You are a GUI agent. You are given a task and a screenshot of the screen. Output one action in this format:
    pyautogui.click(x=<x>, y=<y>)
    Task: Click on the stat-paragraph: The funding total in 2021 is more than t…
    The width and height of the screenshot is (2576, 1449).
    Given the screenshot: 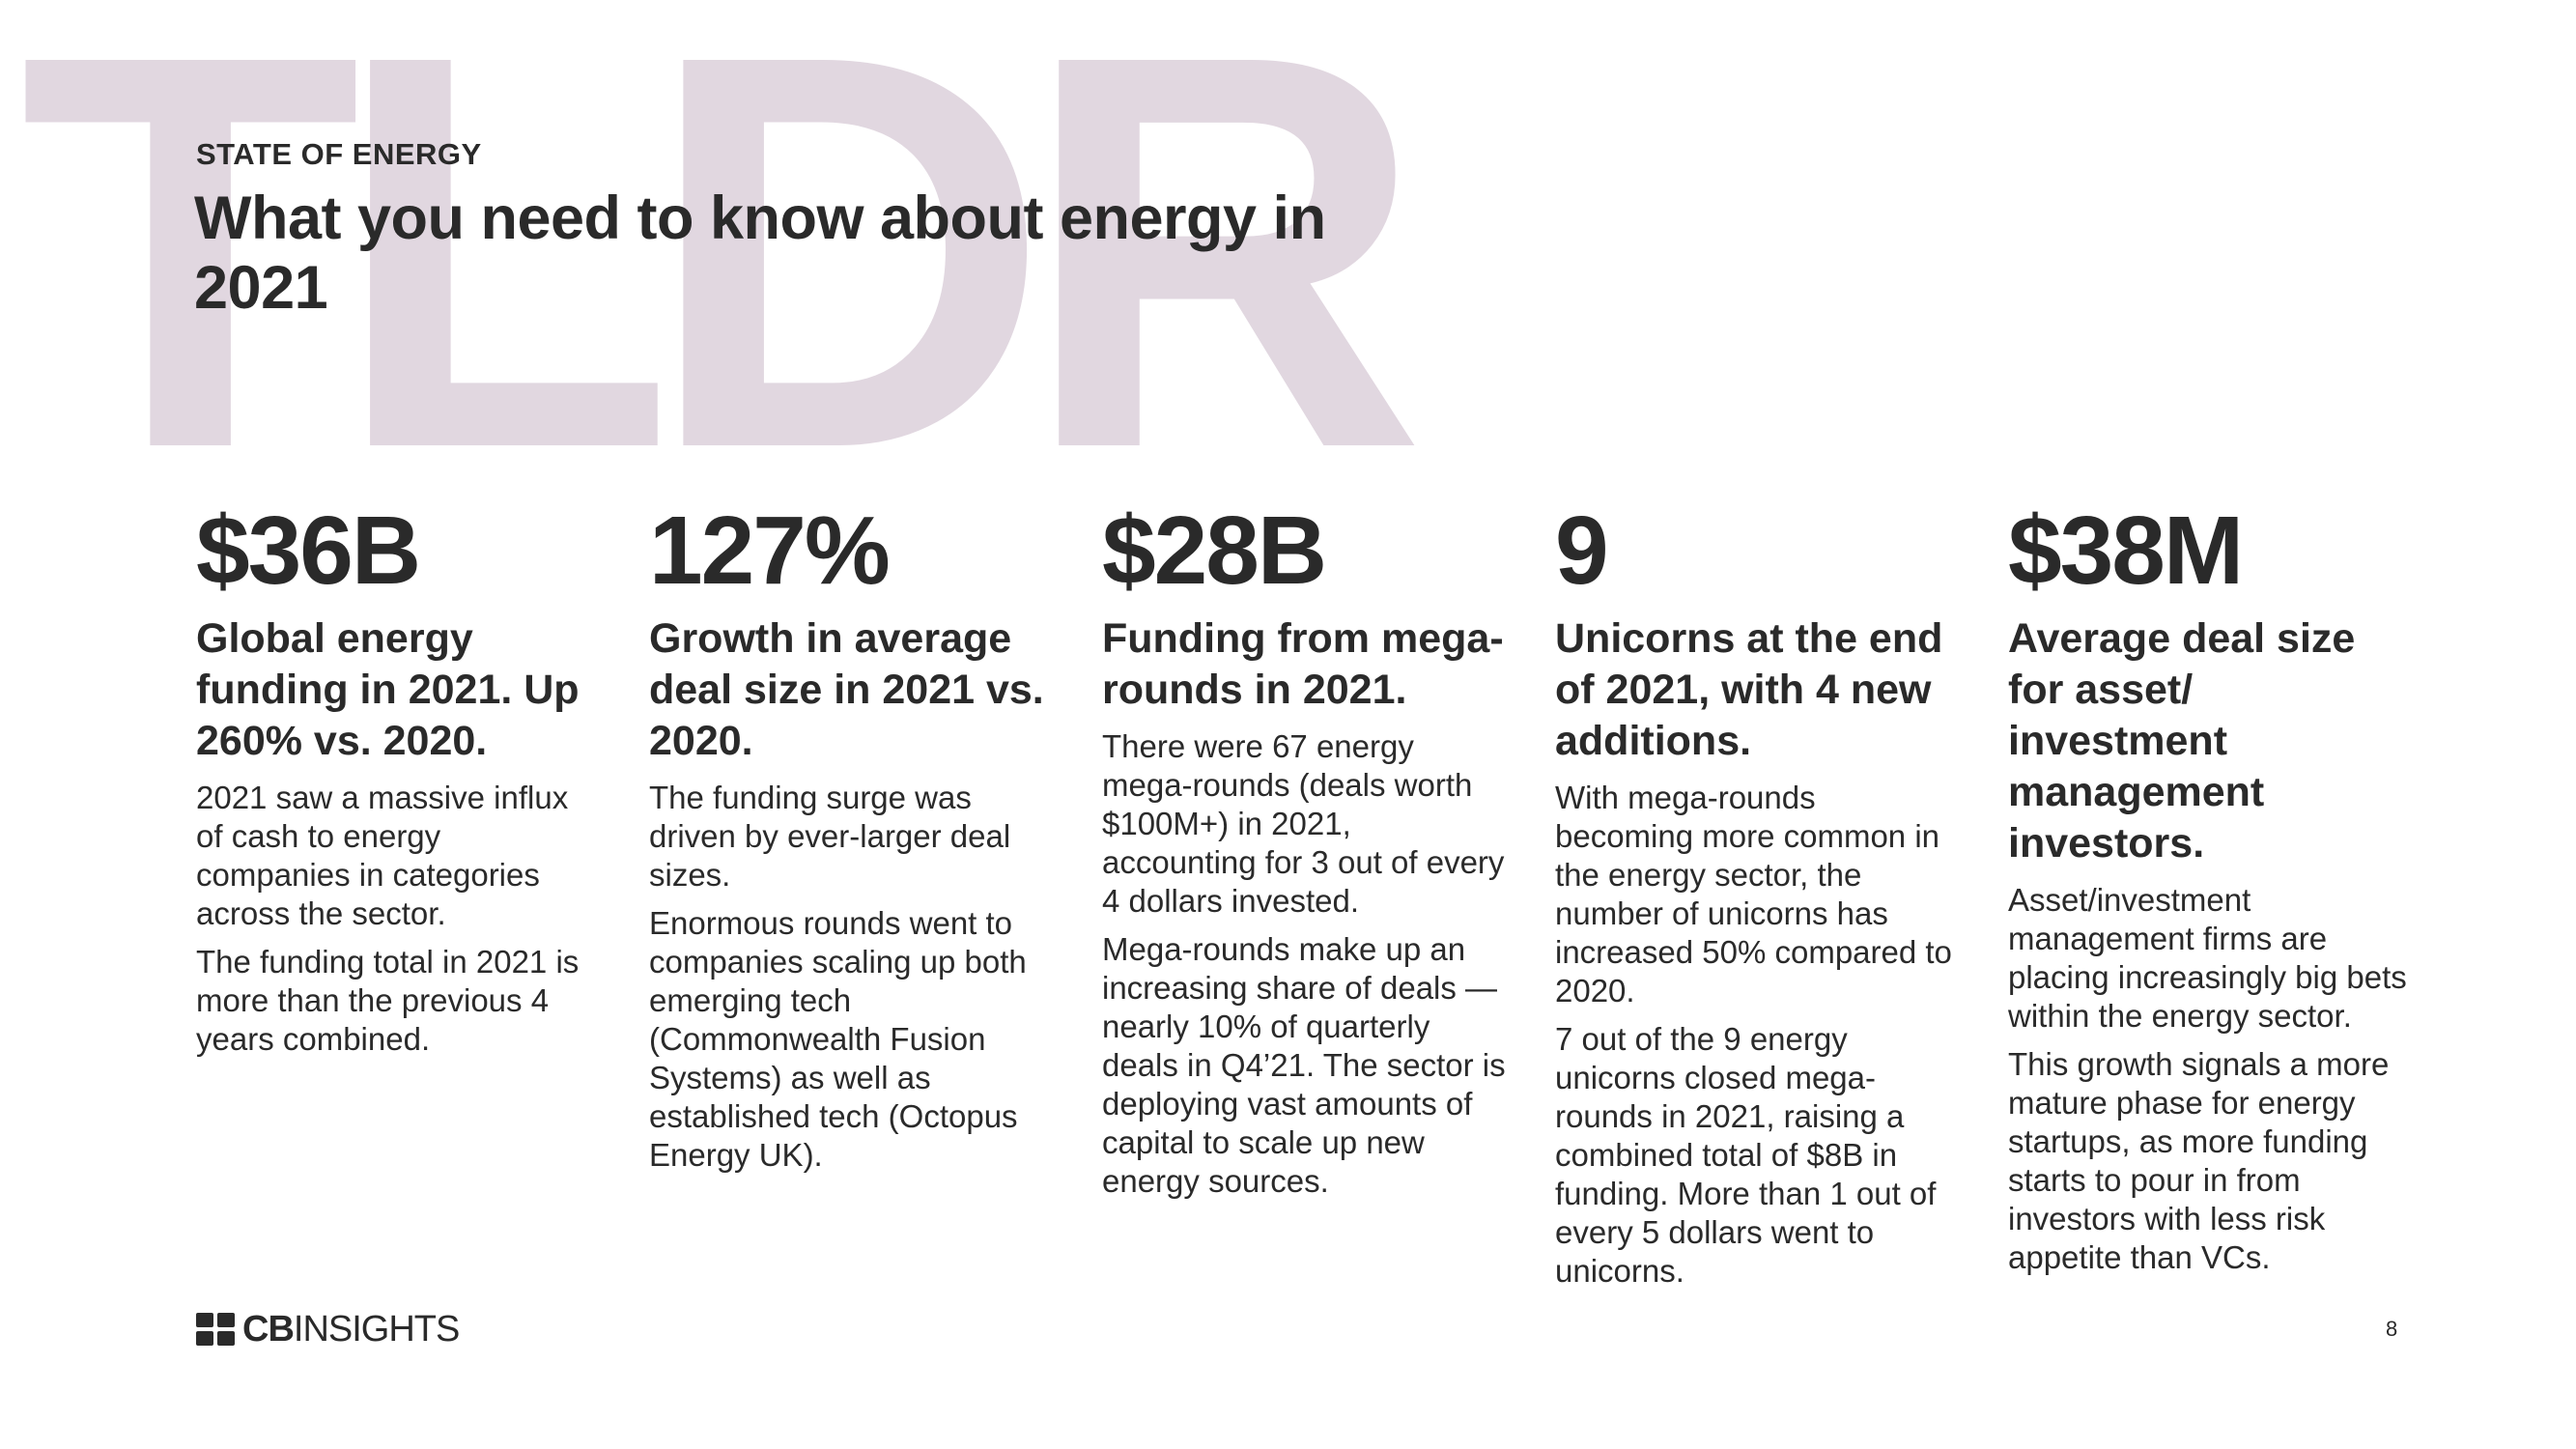 What is the action you would take?
    pyautogui.click(x=388, y=1000)
    